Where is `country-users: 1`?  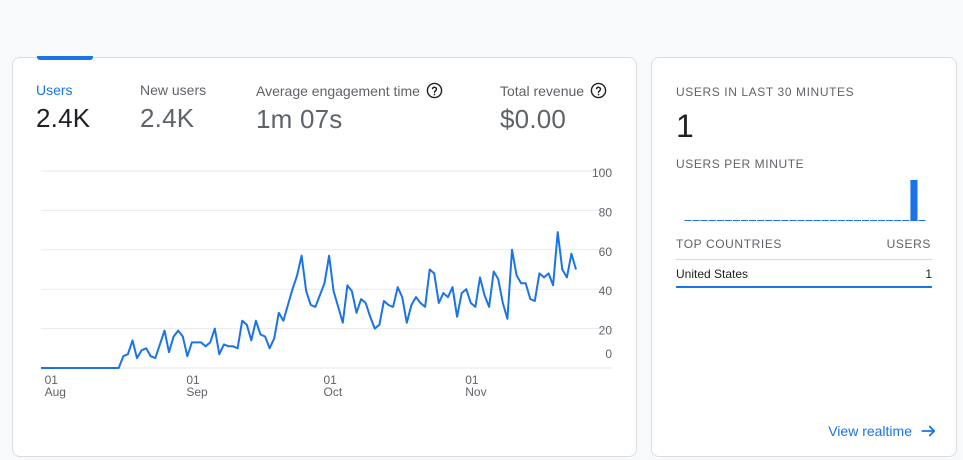
country-users: 1 is located at coordinates (928, 274).